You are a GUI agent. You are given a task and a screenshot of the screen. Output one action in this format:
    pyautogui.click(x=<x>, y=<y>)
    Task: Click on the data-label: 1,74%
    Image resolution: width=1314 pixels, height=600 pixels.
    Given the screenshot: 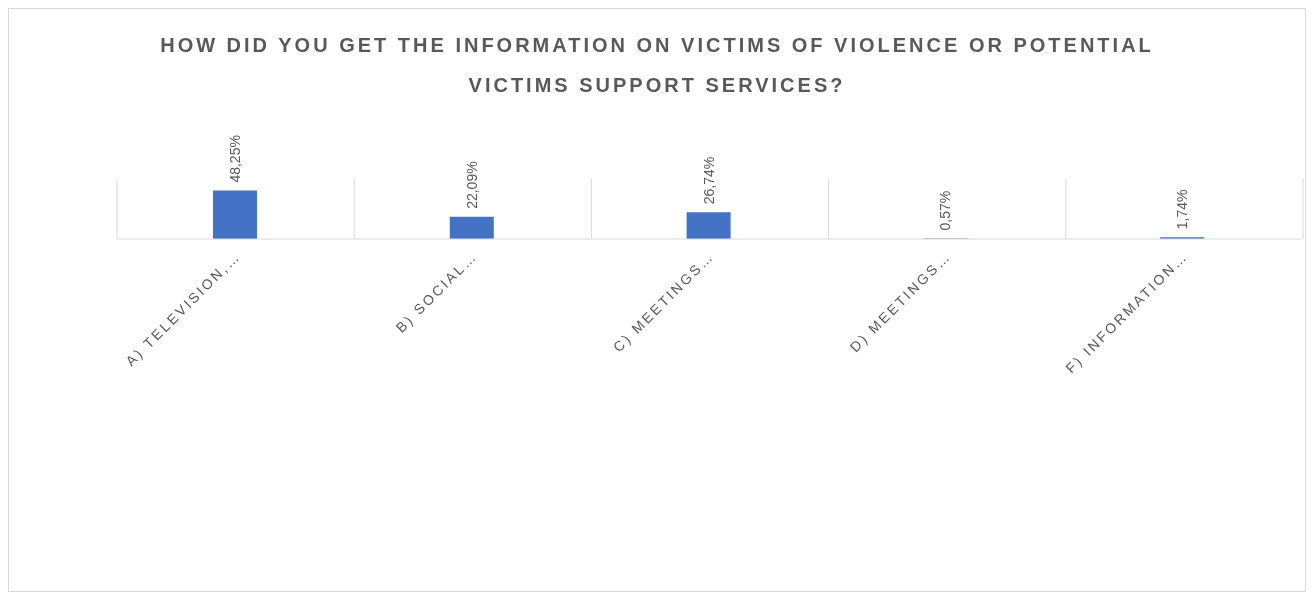 What is the action you would take?
    pyautogui.click(x=1182, y=209)
    